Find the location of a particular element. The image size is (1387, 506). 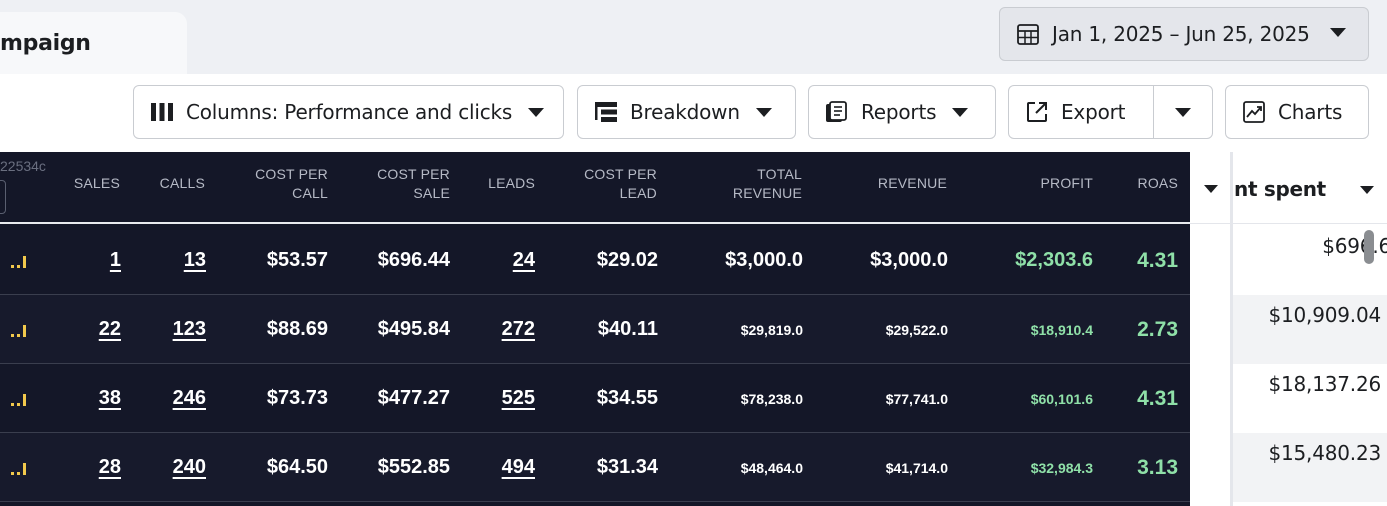

amount-spent-cell: $696.6 is located at coordinates (1310, 260).